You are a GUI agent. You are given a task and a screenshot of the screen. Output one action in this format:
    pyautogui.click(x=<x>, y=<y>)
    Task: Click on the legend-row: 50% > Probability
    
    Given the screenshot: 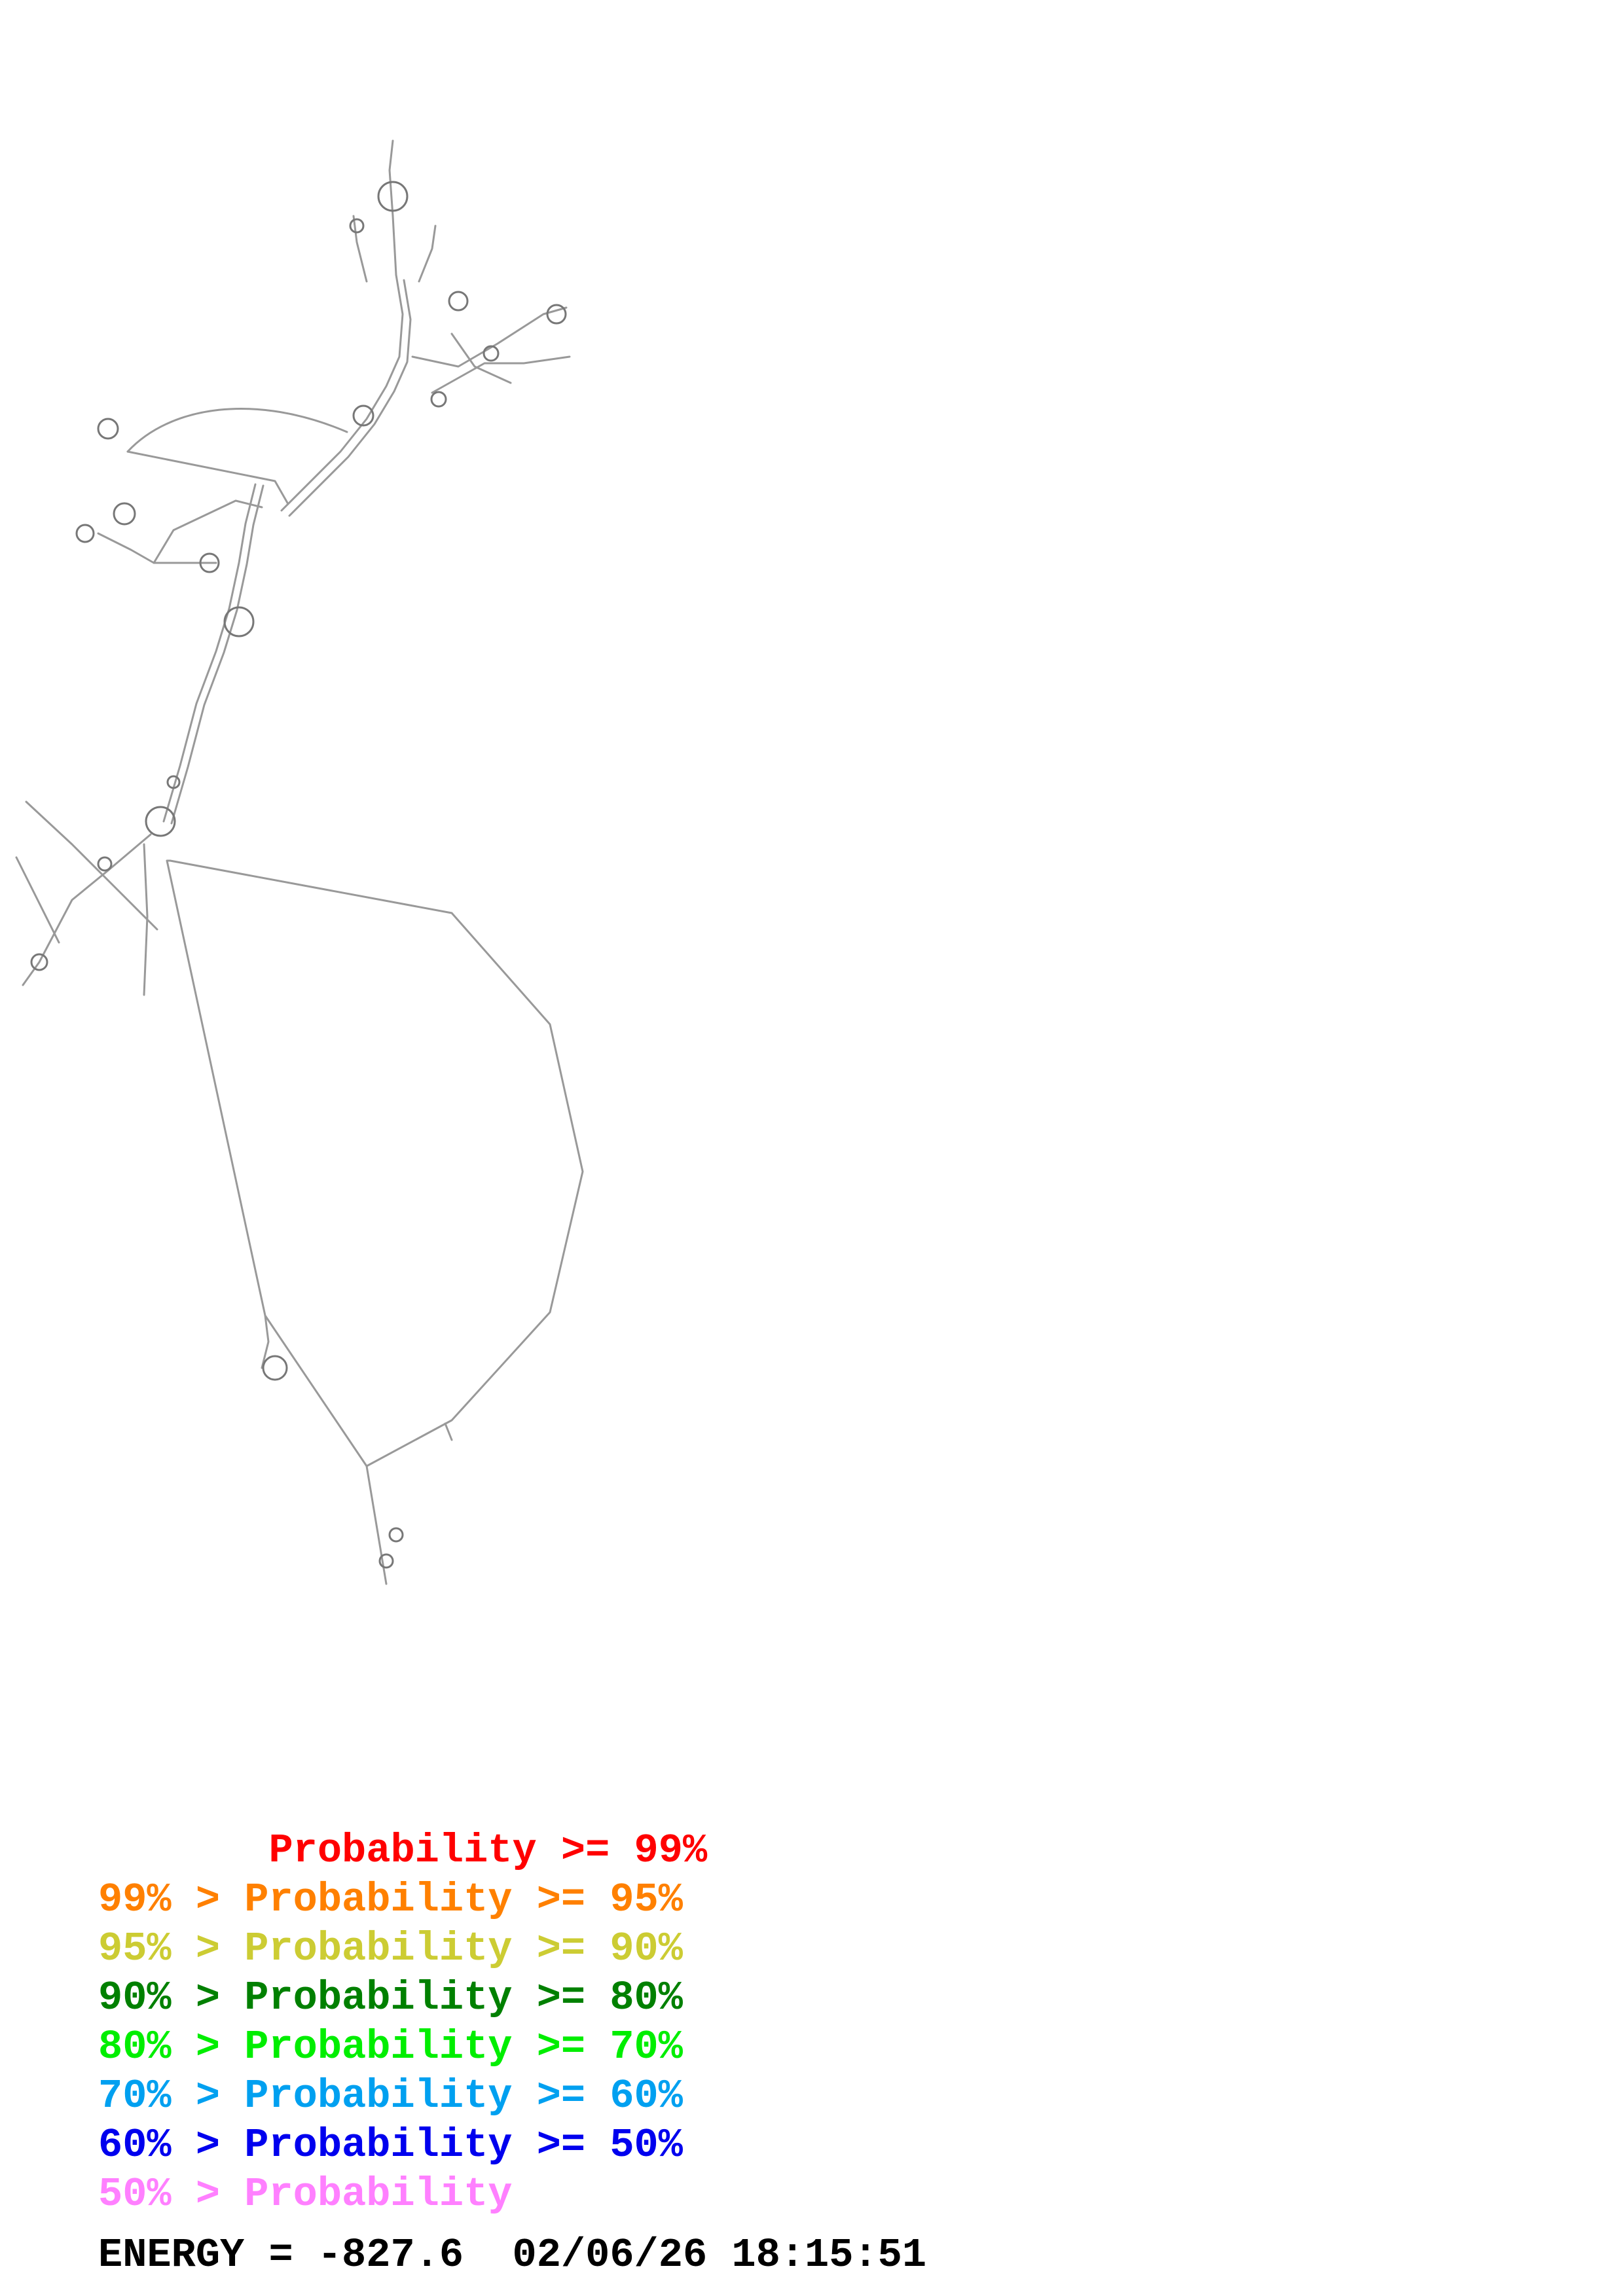 What is the action you would take?
    pyautogui.click(x=305, y=2194)
    